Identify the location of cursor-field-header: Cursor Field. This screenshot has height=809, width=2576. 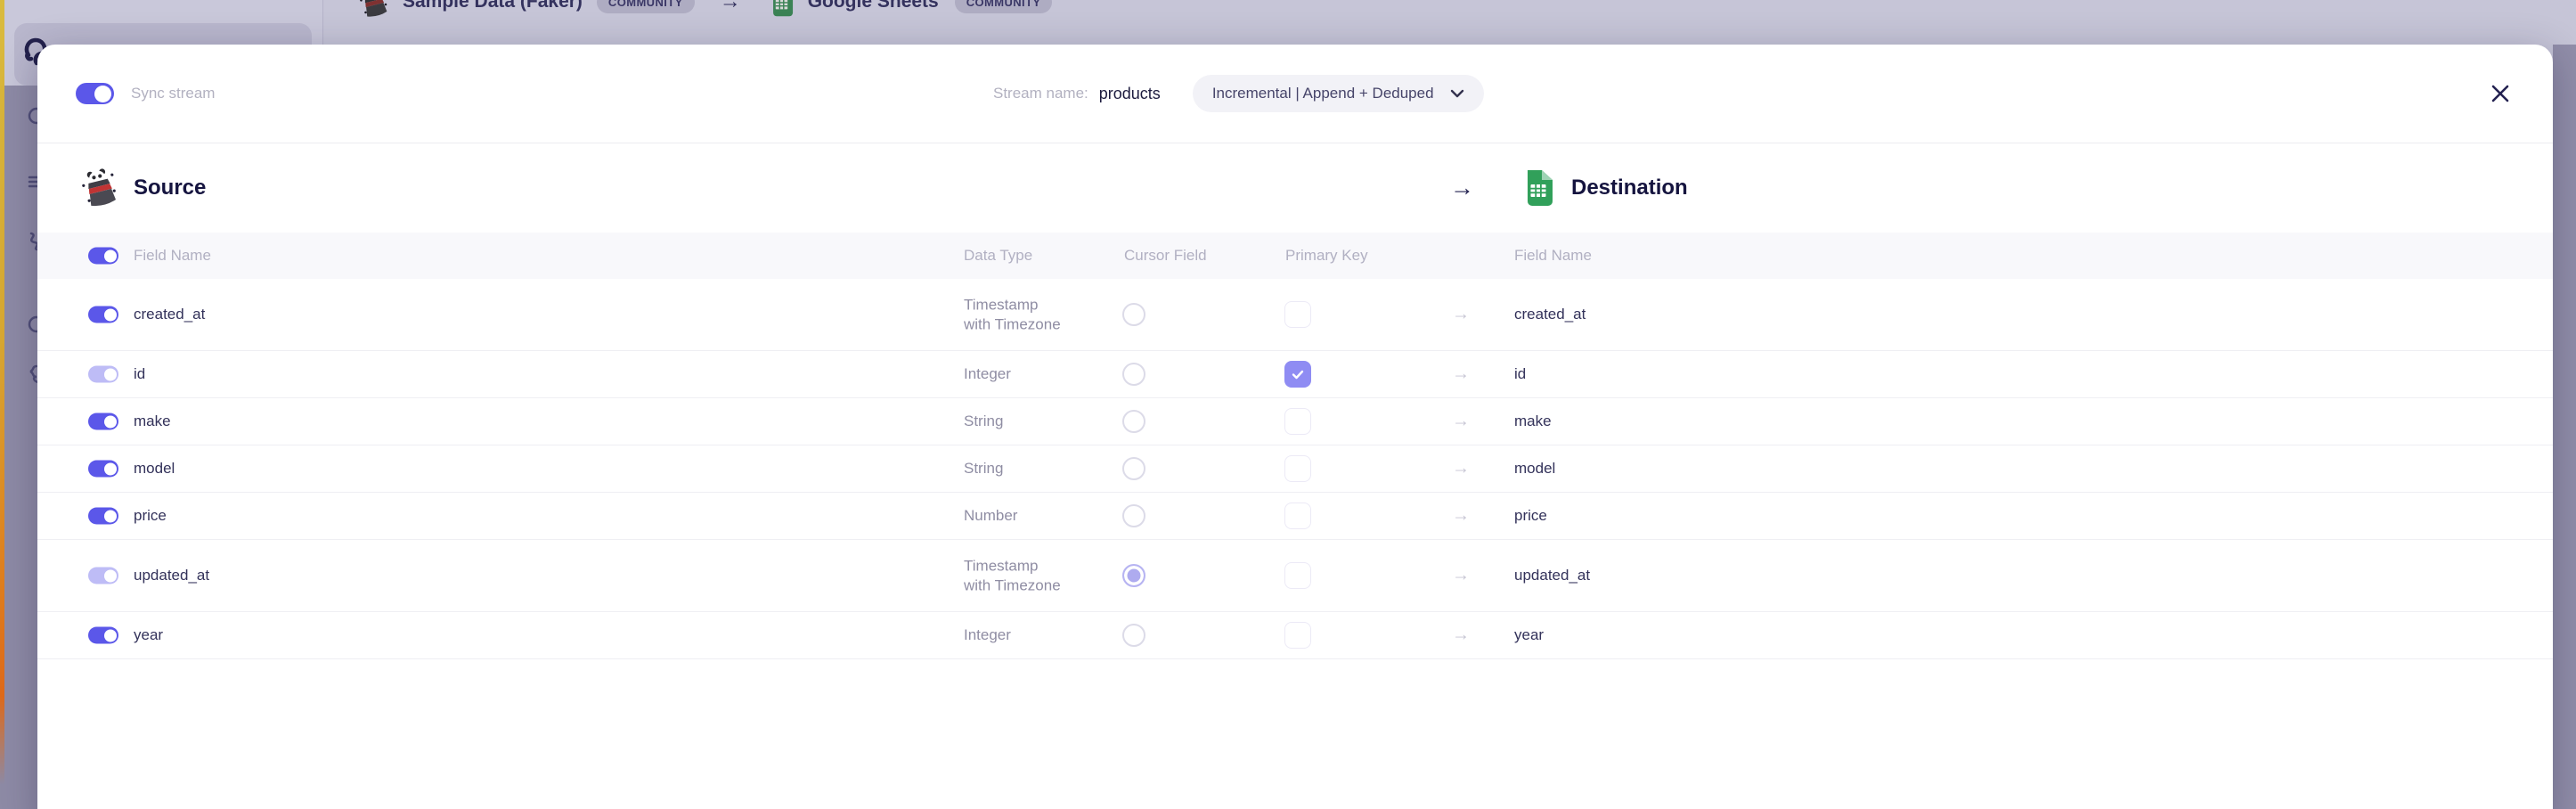
(1165, 256).